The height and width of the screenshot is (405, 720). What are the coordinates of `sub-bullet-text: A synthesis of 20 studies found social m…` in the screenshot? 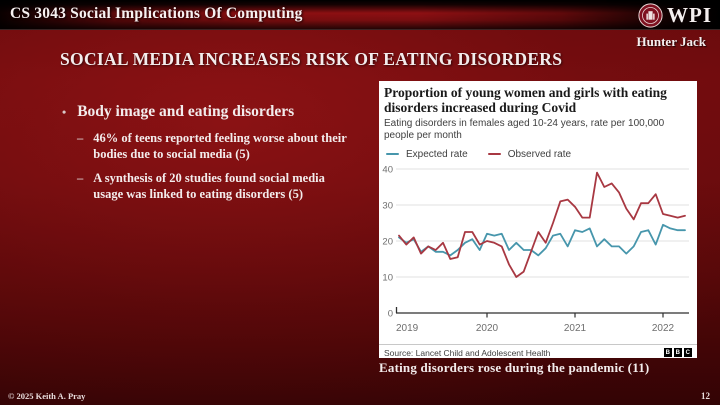 It's located at (209, 186).